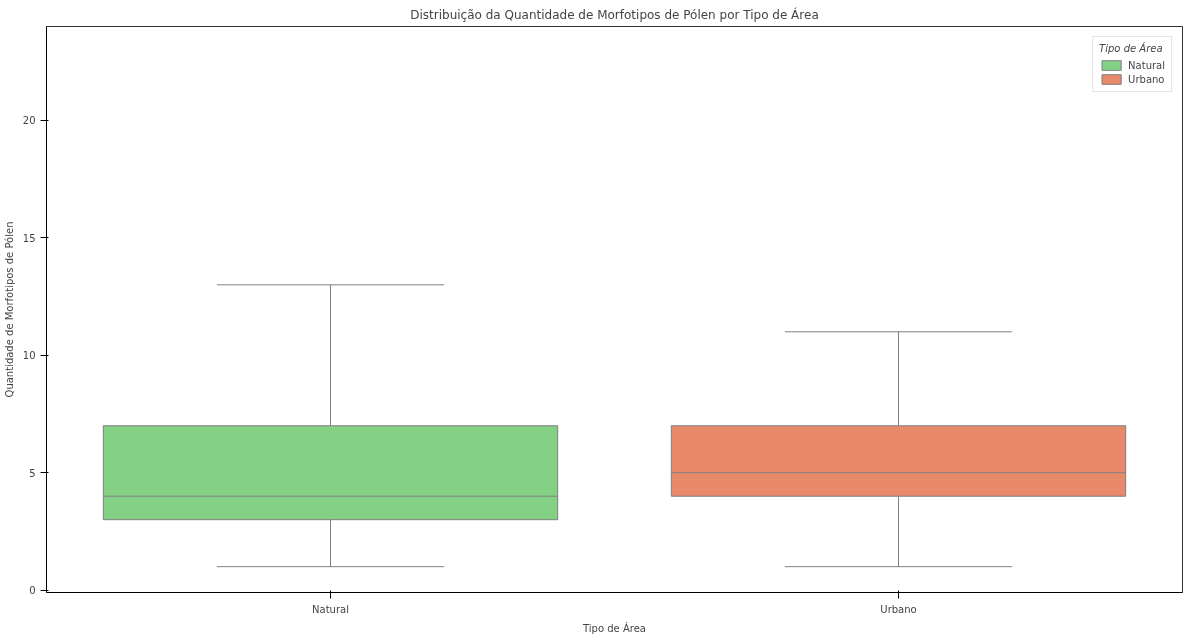  Describe the element at coordinates (9, 309) in the screenshot. I see `y-axis-title: Quantidade de Morfotipos de Pólen` at that location.